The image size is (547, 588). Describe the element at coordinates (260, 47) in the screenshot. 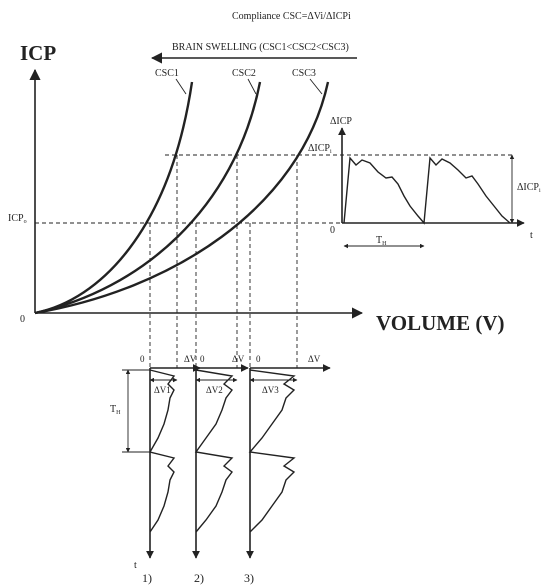

I see `brain-swelling-label: BRAIN SWELLING (CSC1<CSC2<CSC3)` at that location.